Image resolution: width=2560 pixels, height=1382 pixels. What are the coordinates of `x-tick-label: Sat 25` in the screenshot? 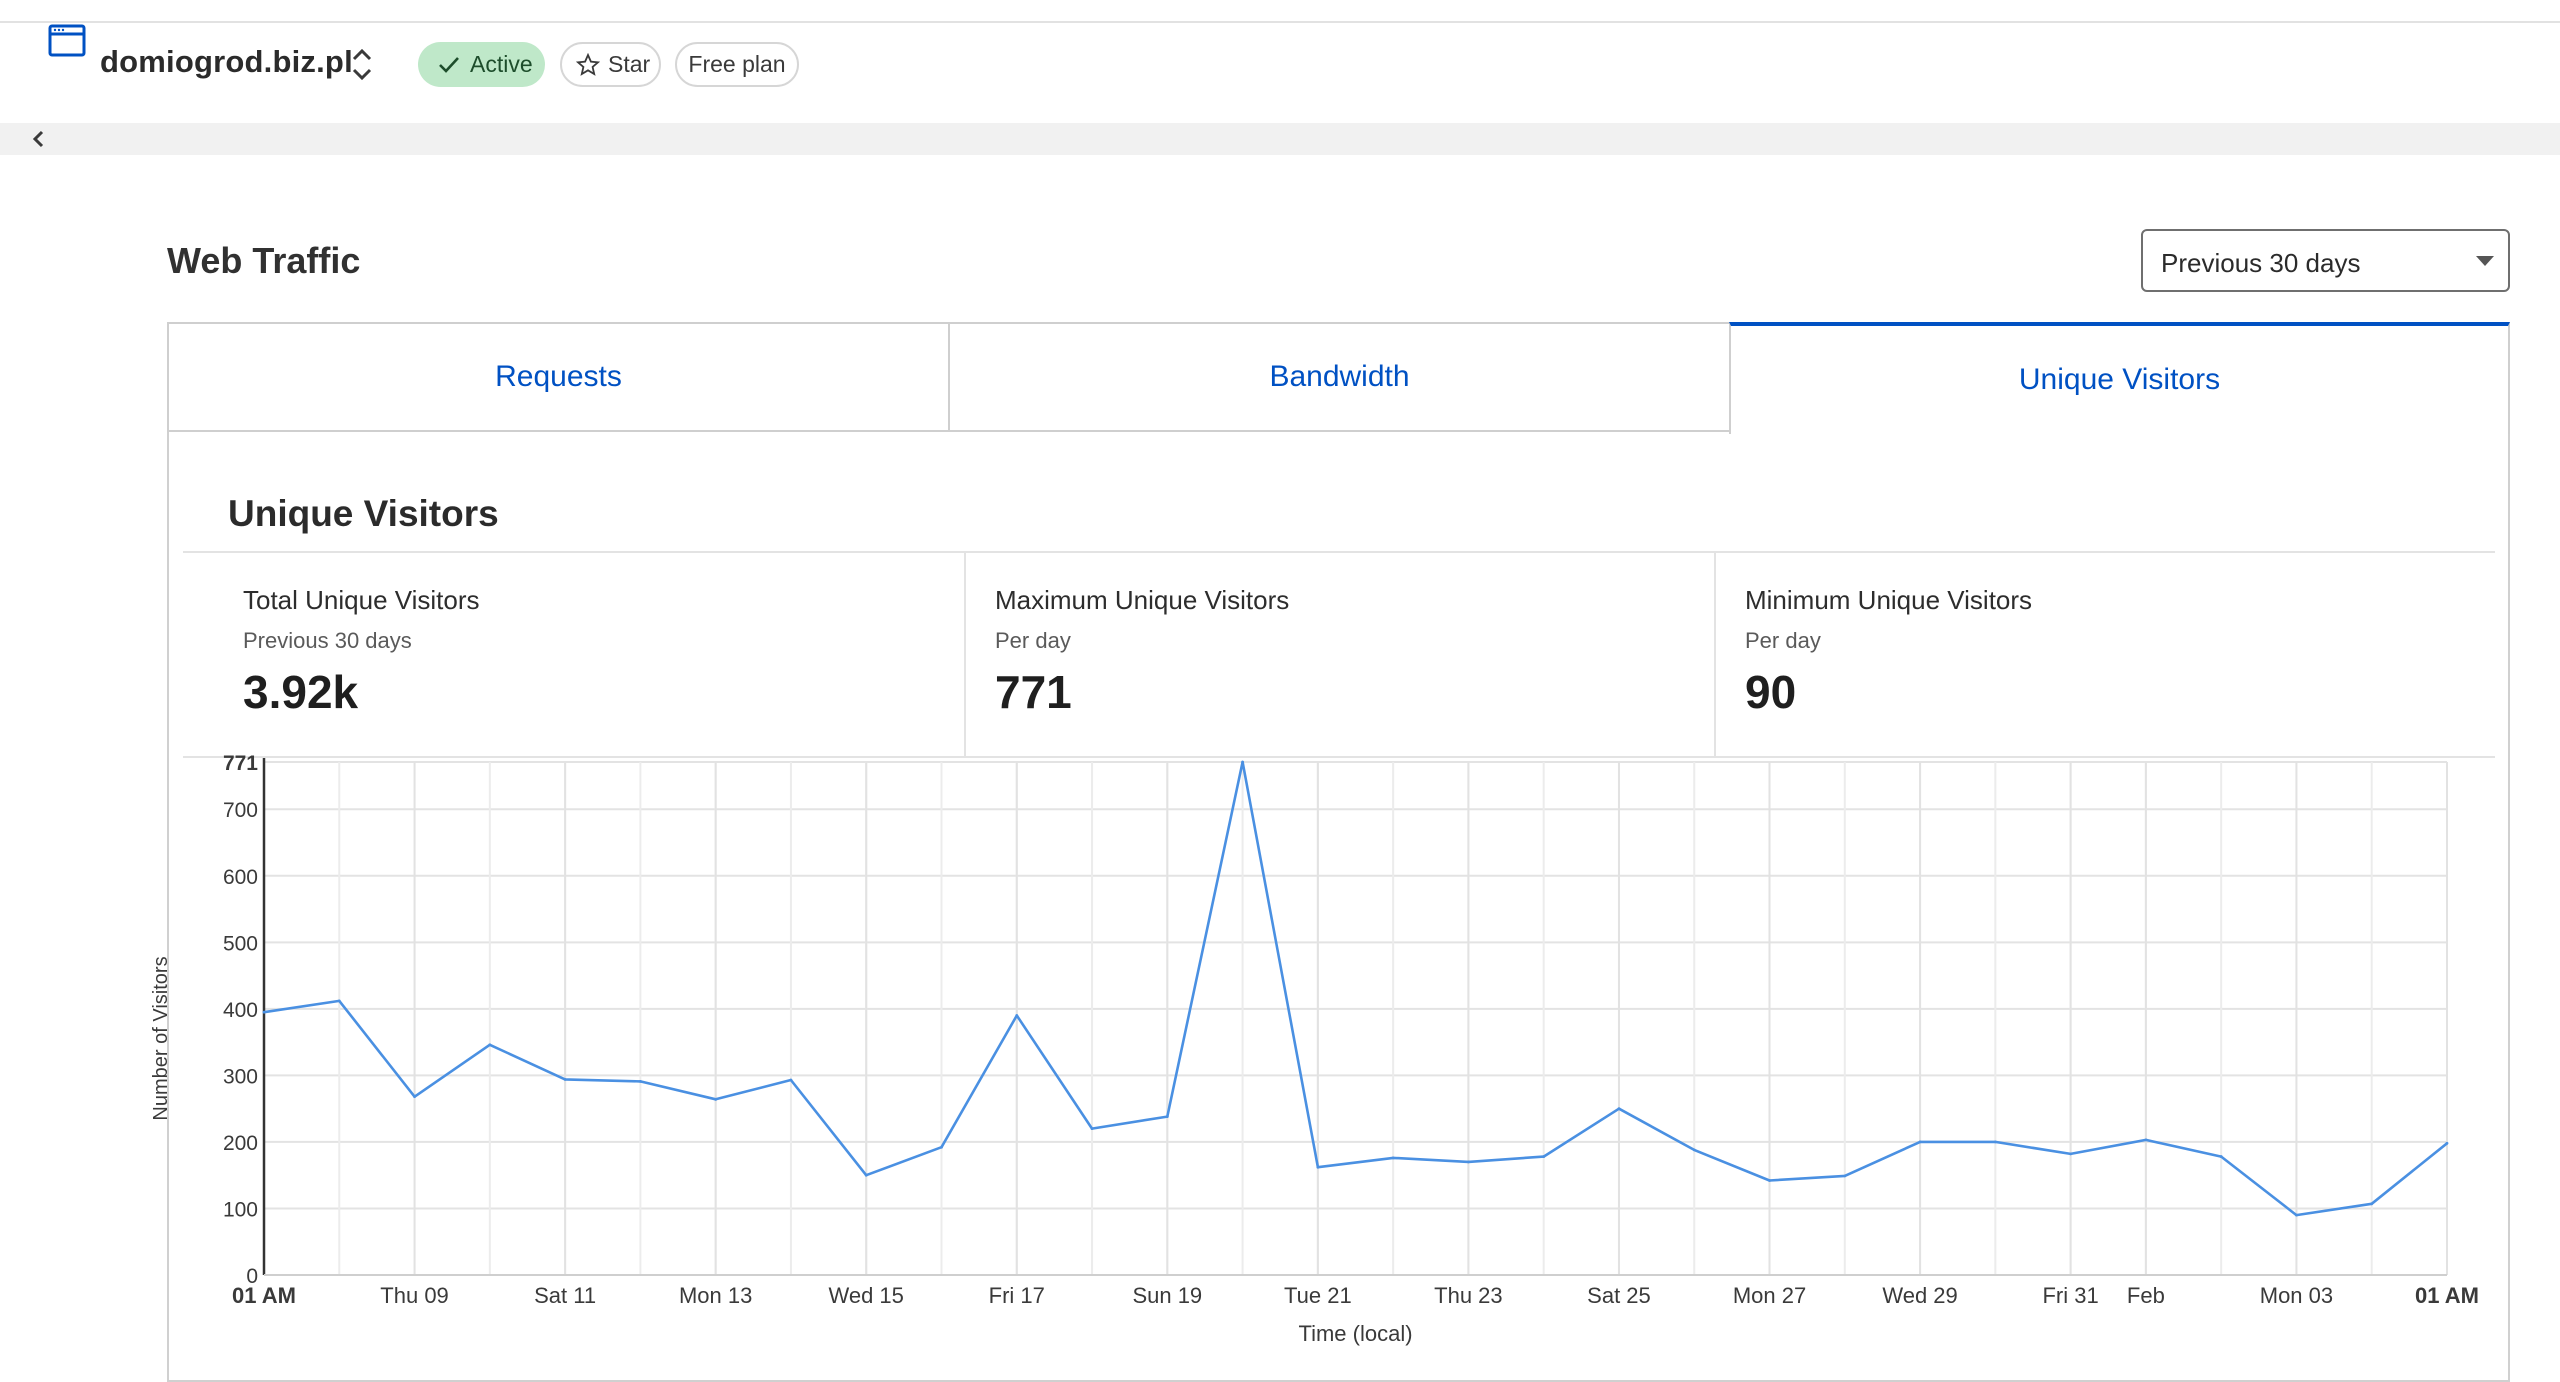 It's located at (1619, 1295).